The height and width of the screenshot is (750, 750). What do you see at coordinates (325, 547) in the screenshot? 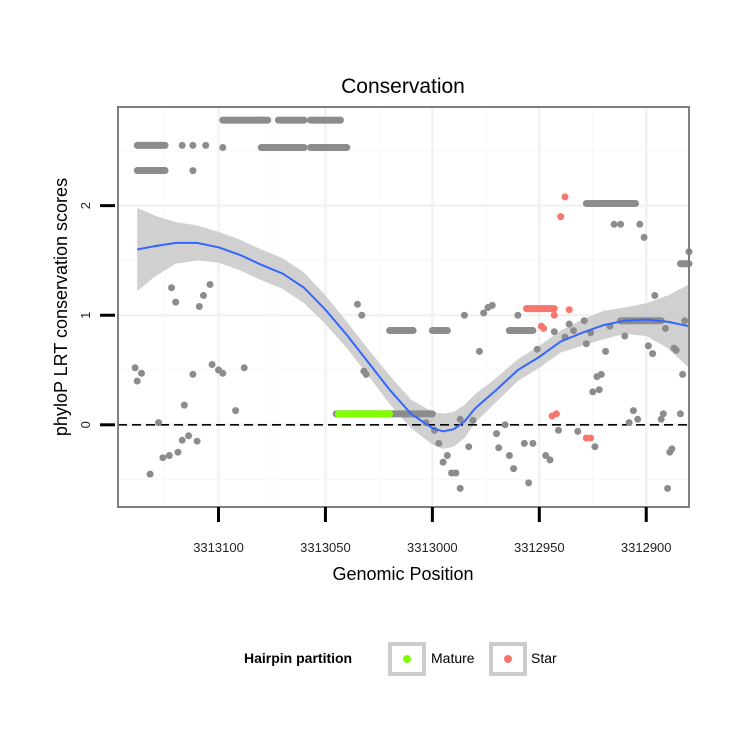
I see `x-tick-label: 3313050` at bounding box center [325, 547].